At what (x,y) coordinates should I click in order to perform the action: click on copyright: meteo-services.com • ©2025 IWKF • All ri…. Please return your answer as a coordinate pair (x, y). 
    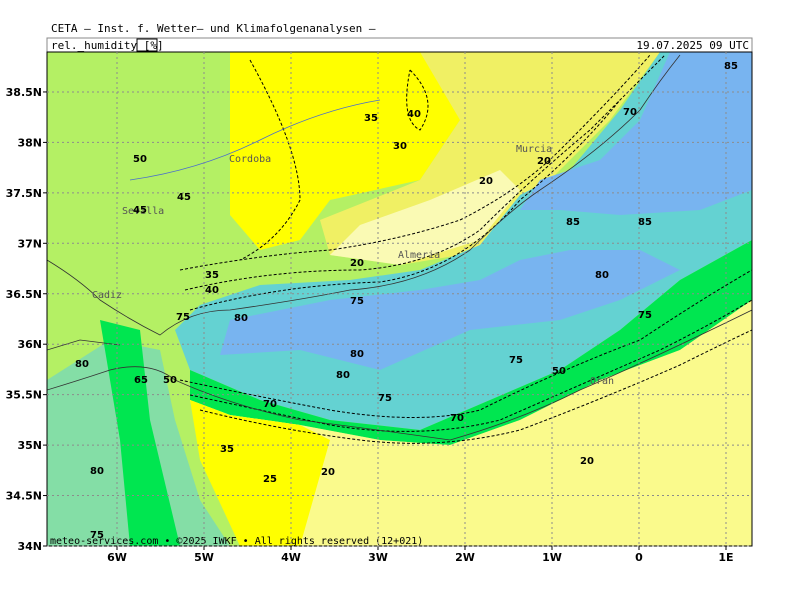
    Looking at the image, I should click on (236, 541).